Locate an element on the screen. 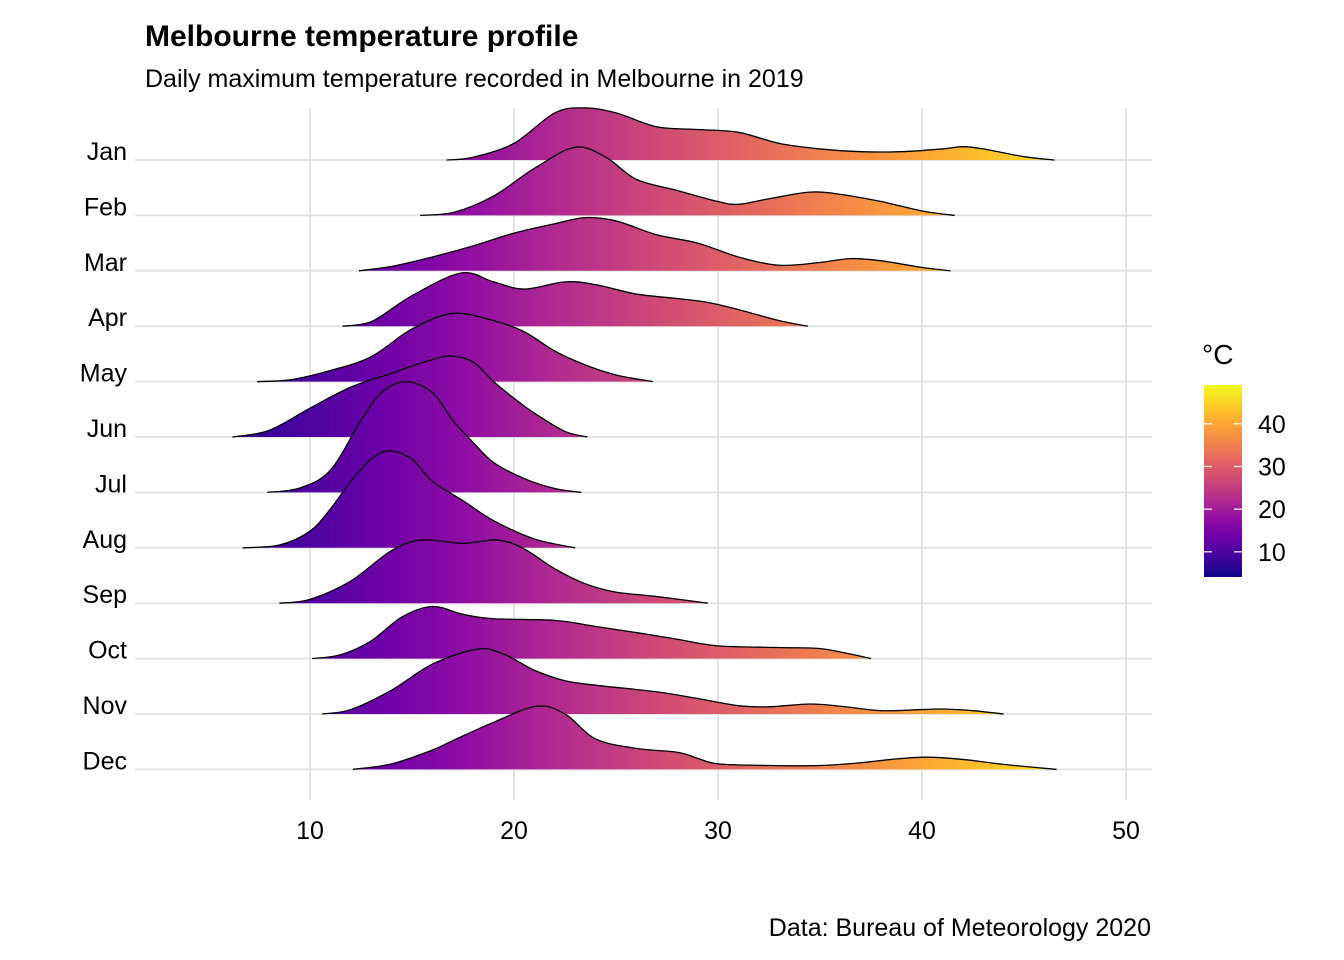 The width and height of the screenshot is (1344, 960). y-tick-label: Jul is located at coordinates (111, 484).